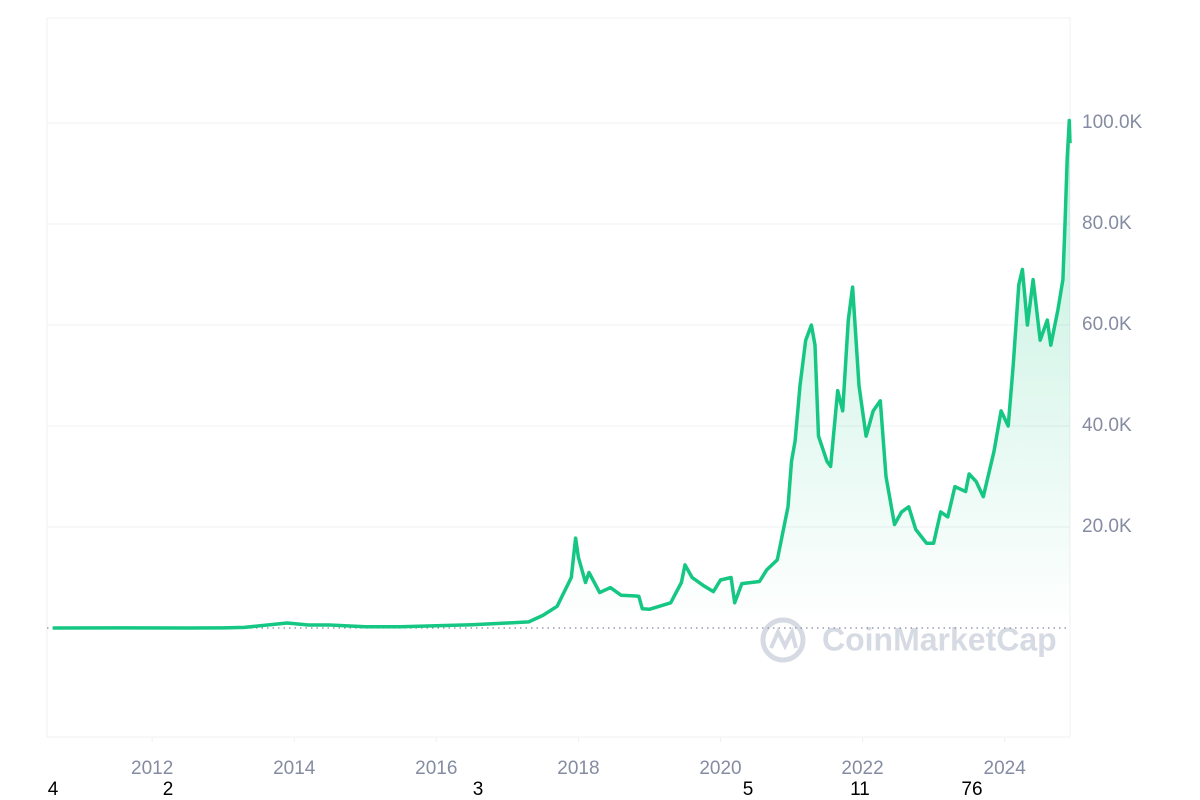 The height and width of the screenshot is (800, 1200). I want to click on x-tick-label: 2012, so click(152, 768).